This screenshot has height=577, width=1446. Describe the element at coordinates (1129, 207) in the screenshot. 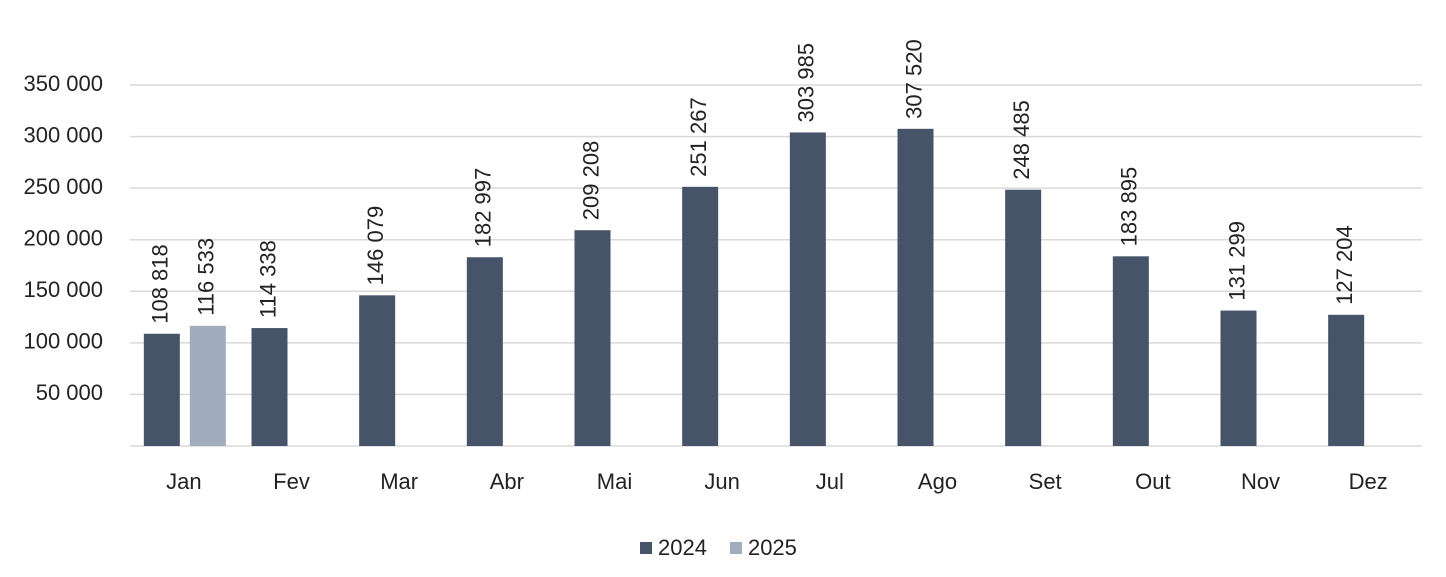

I see `value-label: 183 895` at that location.